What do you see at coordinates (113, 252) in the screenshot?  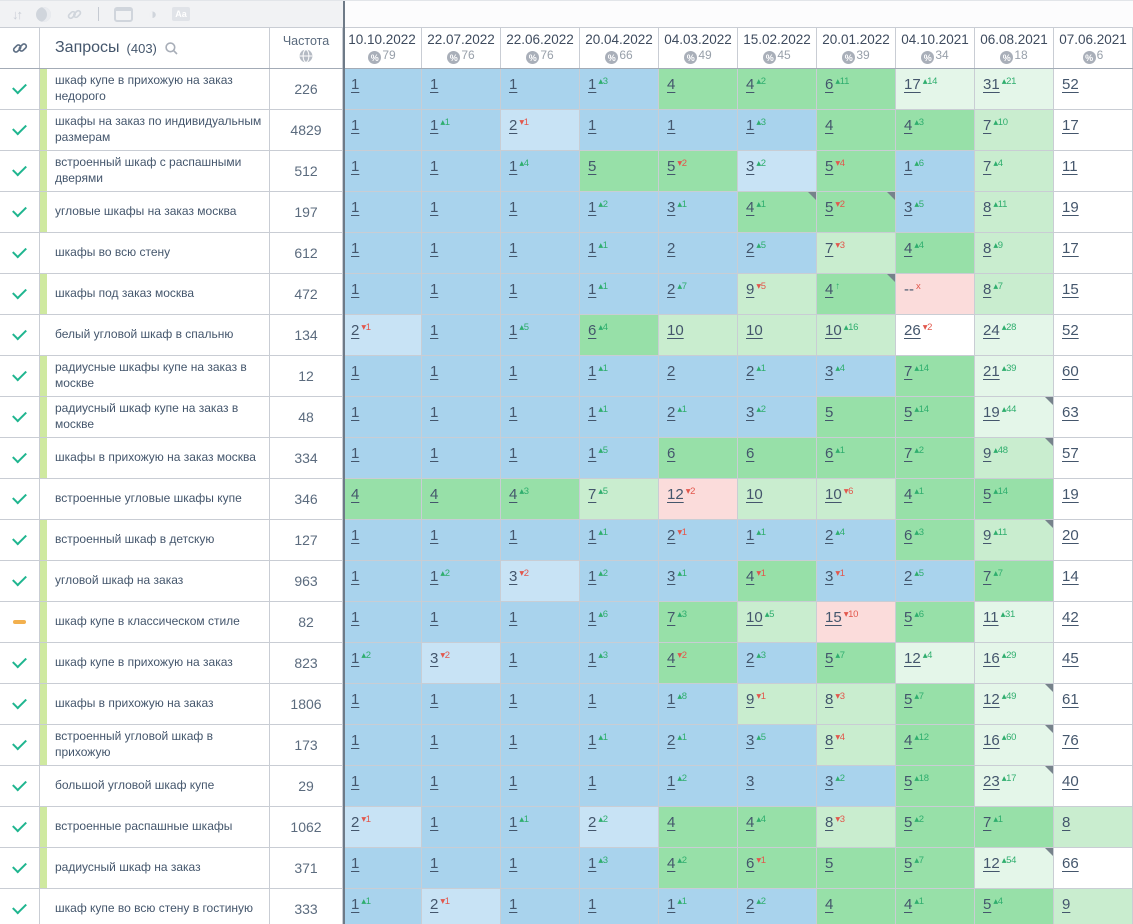 I see `query-text: шкафы во всю стену` at bounding box center [113, 252].